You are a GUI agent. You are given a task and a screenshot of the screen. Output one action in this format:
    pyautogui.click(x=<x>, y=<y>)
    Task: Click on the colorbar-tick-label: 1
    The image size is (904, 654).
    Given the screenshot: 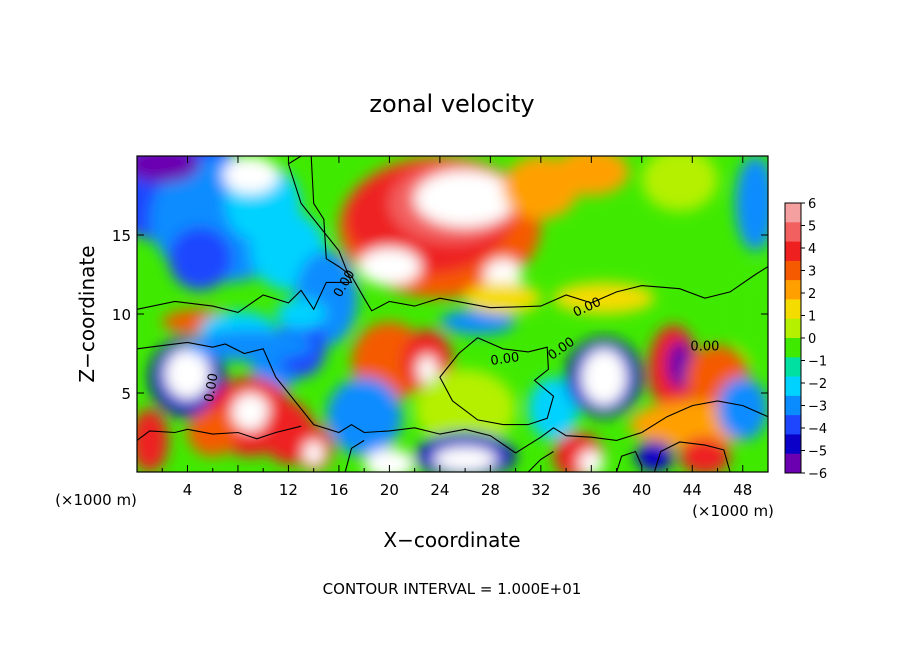 What is the action you would take?
    pyautogui.click(x=812, y=317)
    